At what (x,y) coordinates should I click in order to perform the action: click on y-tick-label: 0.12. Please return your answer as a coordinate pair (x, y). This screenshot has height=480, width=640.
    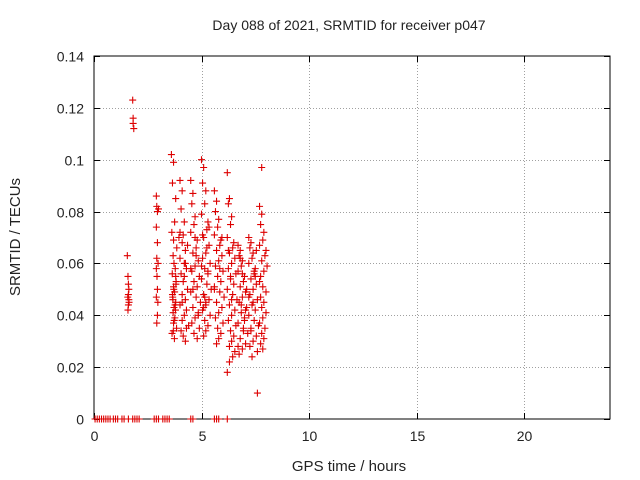
    Looking at the image, I should click on (70, 109).